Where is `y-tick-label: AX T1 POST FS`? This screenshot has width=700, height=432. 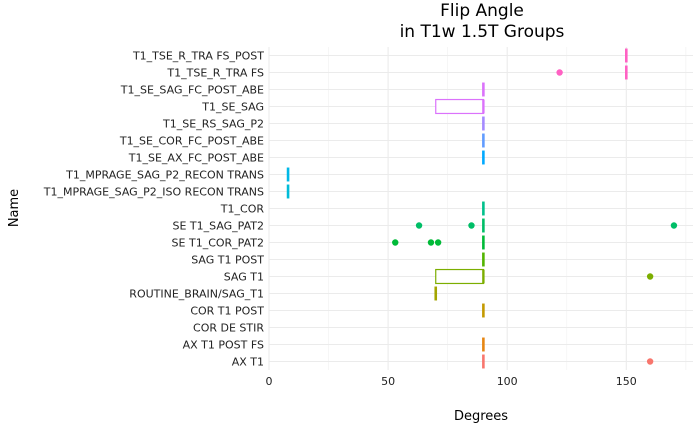 y-tick-label: AX T1 POST FS is located at coordinates (223, 345).